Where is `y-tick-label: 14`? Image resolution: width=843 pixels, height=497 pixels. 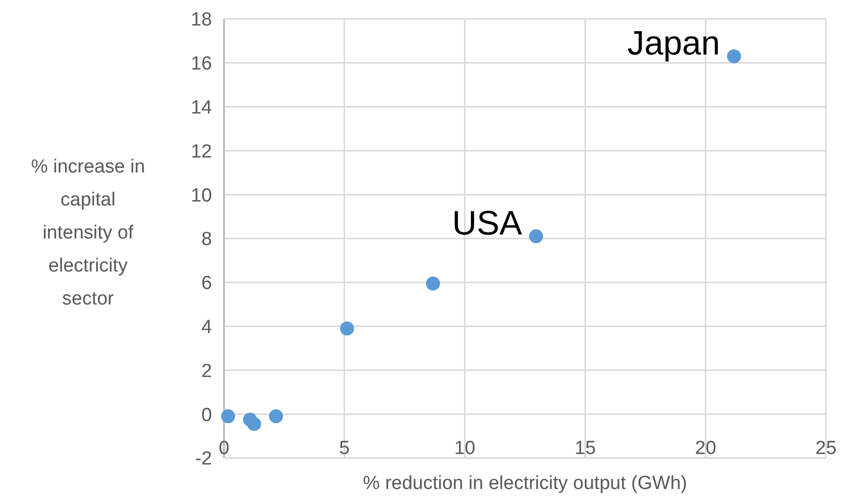 y-tick-label: 14 is located at coordinates (201, 107).